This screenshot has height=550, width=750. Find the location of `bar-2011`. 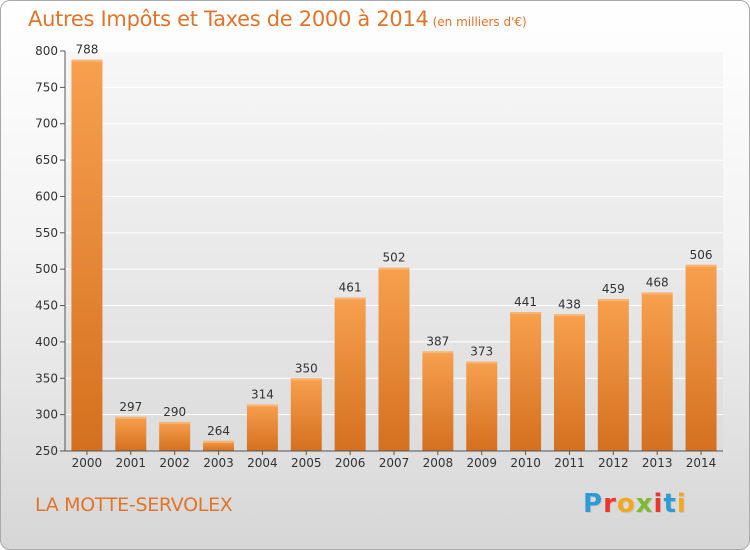

bar-2011 is located at coordinates (569, 382).